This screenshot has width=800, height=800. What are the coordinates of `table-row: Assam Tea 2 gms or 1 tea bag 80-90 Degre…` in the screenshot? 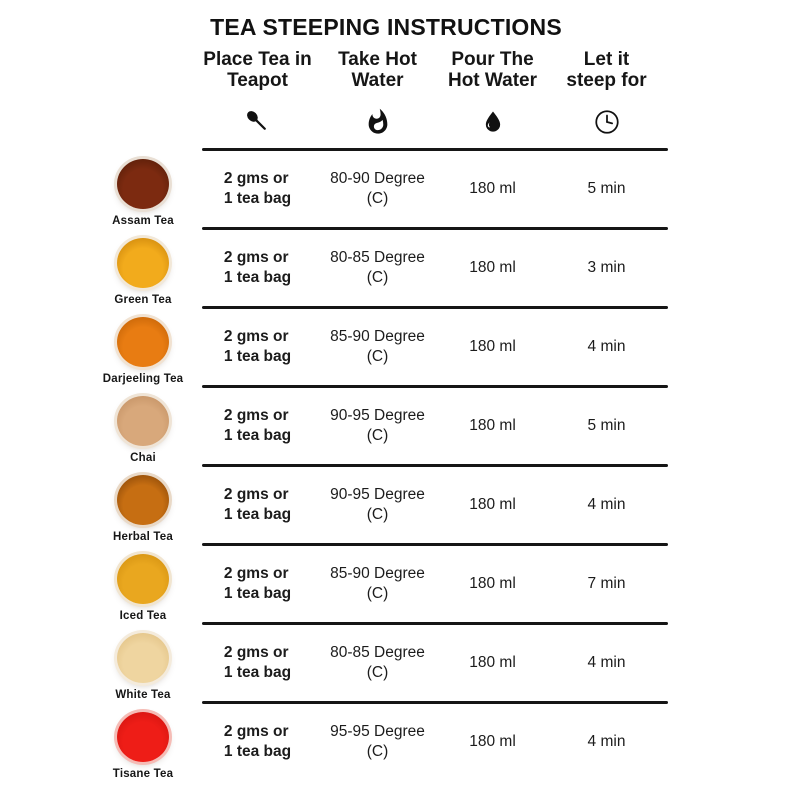 It's located at (400, 189).